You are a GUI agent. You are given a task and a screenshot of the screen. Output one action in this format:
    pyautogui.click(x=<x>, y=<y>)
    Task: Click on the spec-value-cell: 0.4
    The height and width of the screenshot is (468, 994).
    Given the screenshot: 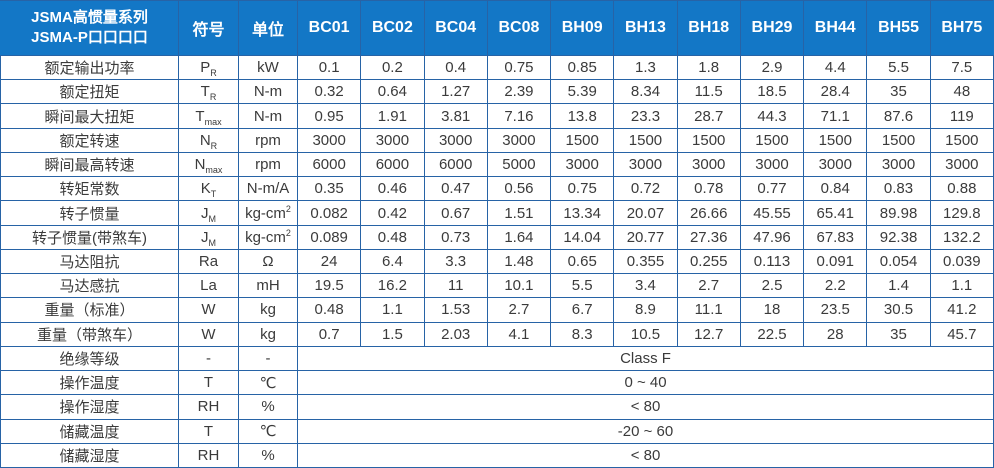 What is the action you would take?
    pyautogui.click(x=455, y=67)
    